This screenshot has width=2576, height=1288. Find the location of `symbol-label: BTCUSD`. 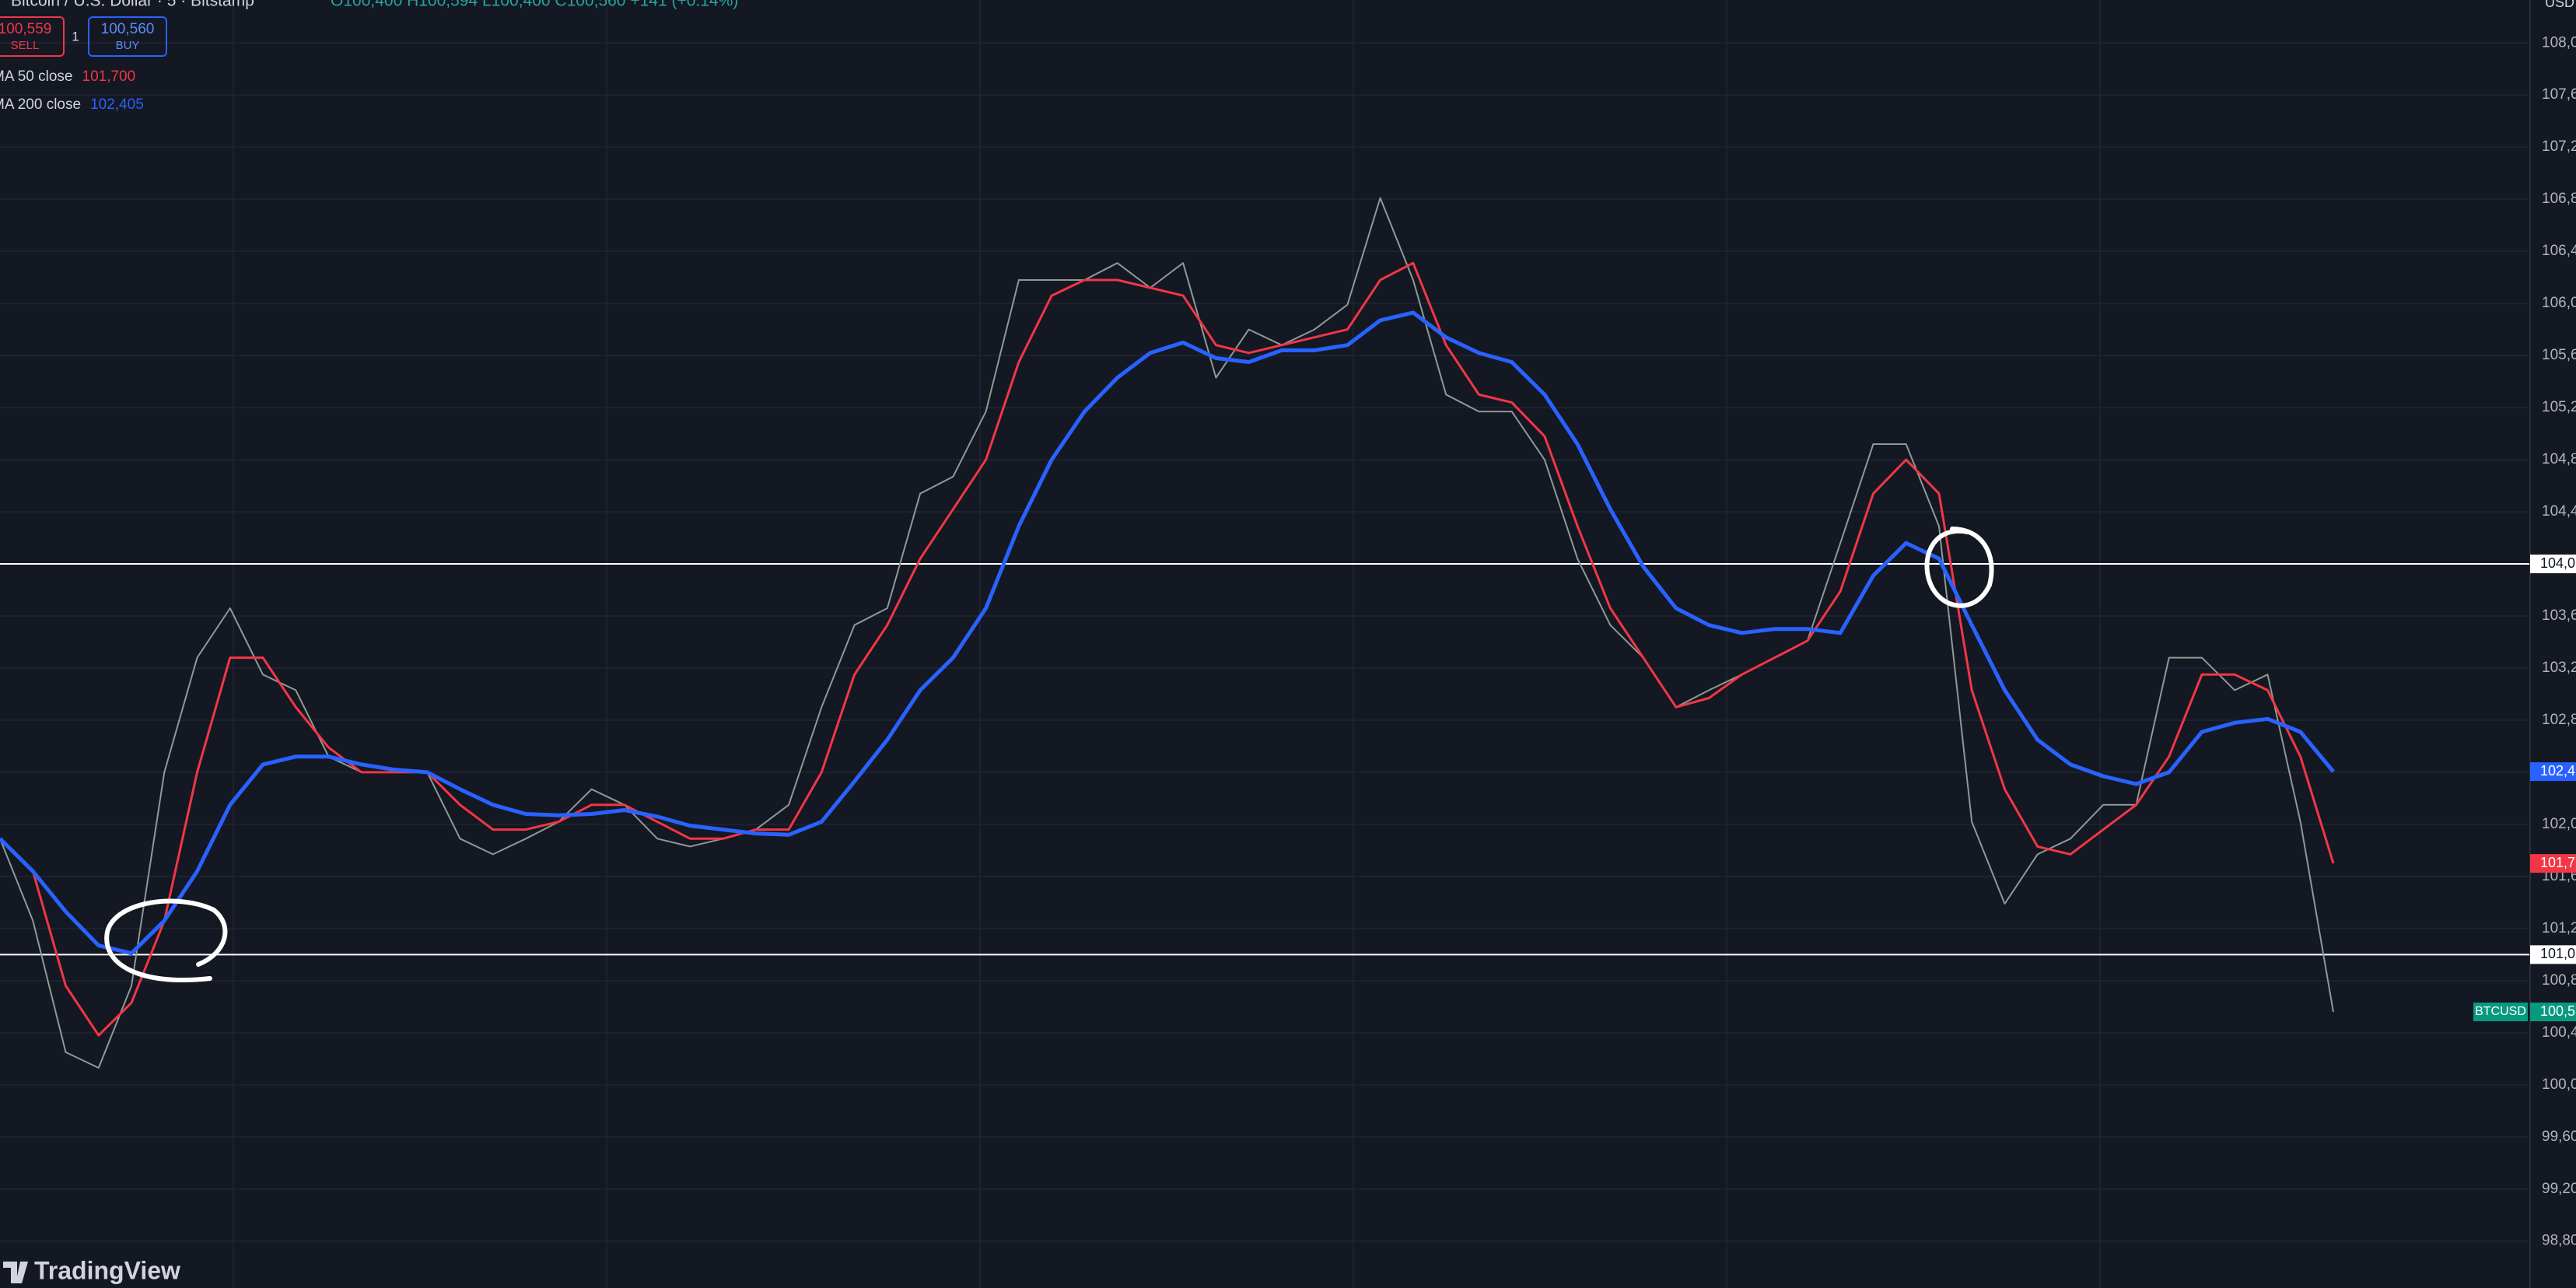

symbol-label: BTCUSD is located at coordinates (2500, 1011).